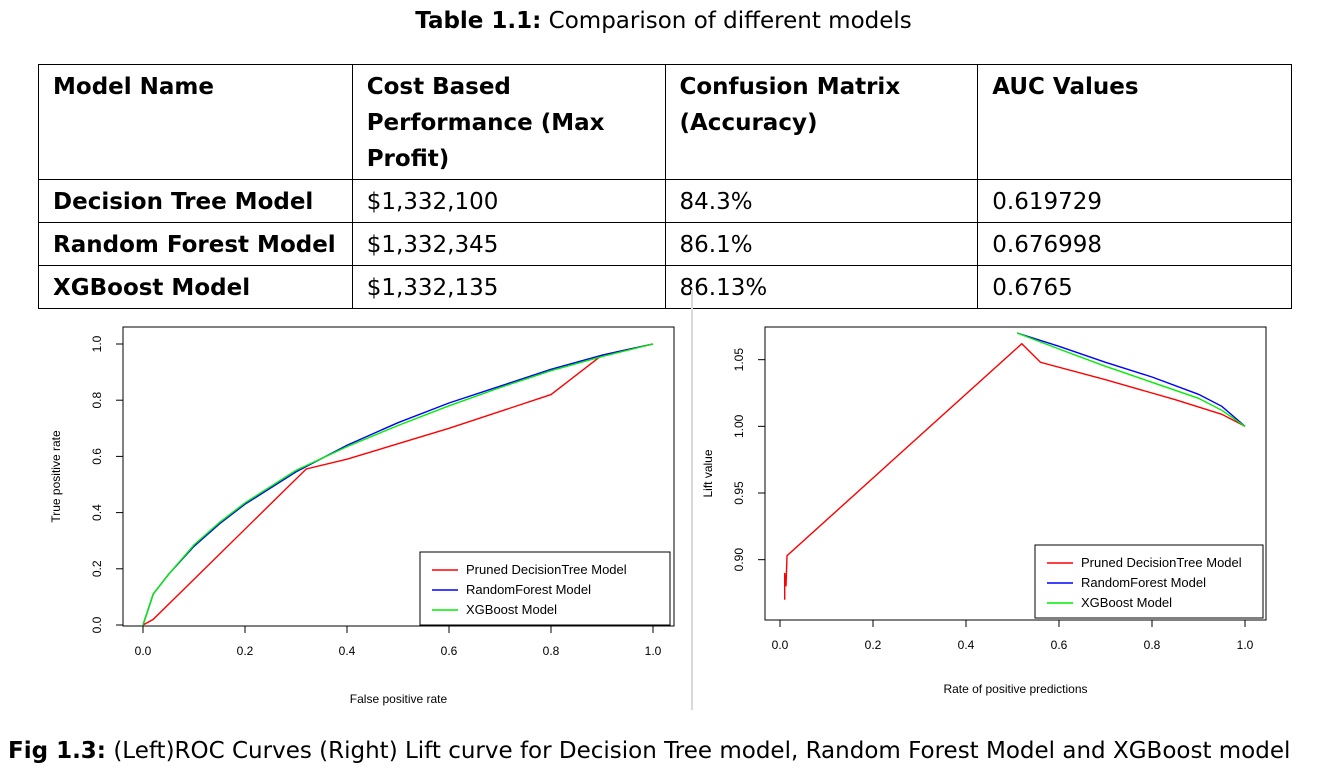 The image size is (1327, 777). I want to click on figure-caption-label: Fig 1.3:, so click(57, 751).